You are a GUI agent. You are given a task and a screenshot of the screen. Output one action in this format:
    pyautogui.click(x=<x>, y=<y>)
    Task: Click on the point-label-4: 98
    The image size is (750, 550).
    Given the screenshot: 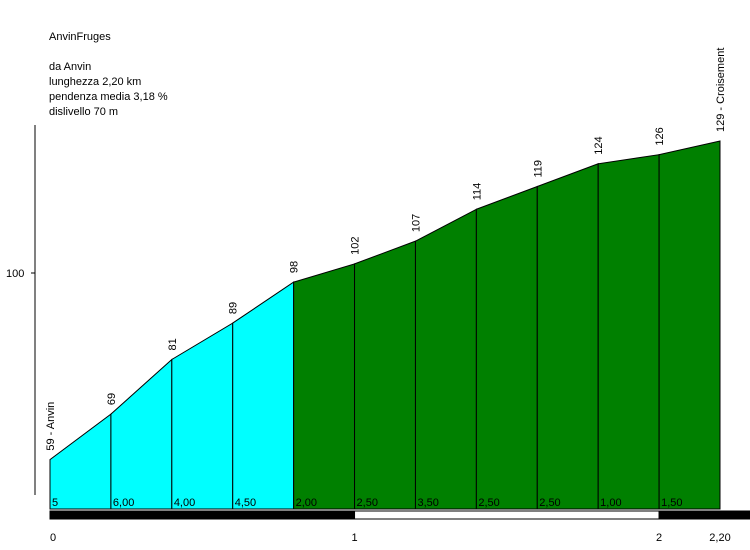 What is the action you would take?
    pyautogui.click(x=295, y=267)
    